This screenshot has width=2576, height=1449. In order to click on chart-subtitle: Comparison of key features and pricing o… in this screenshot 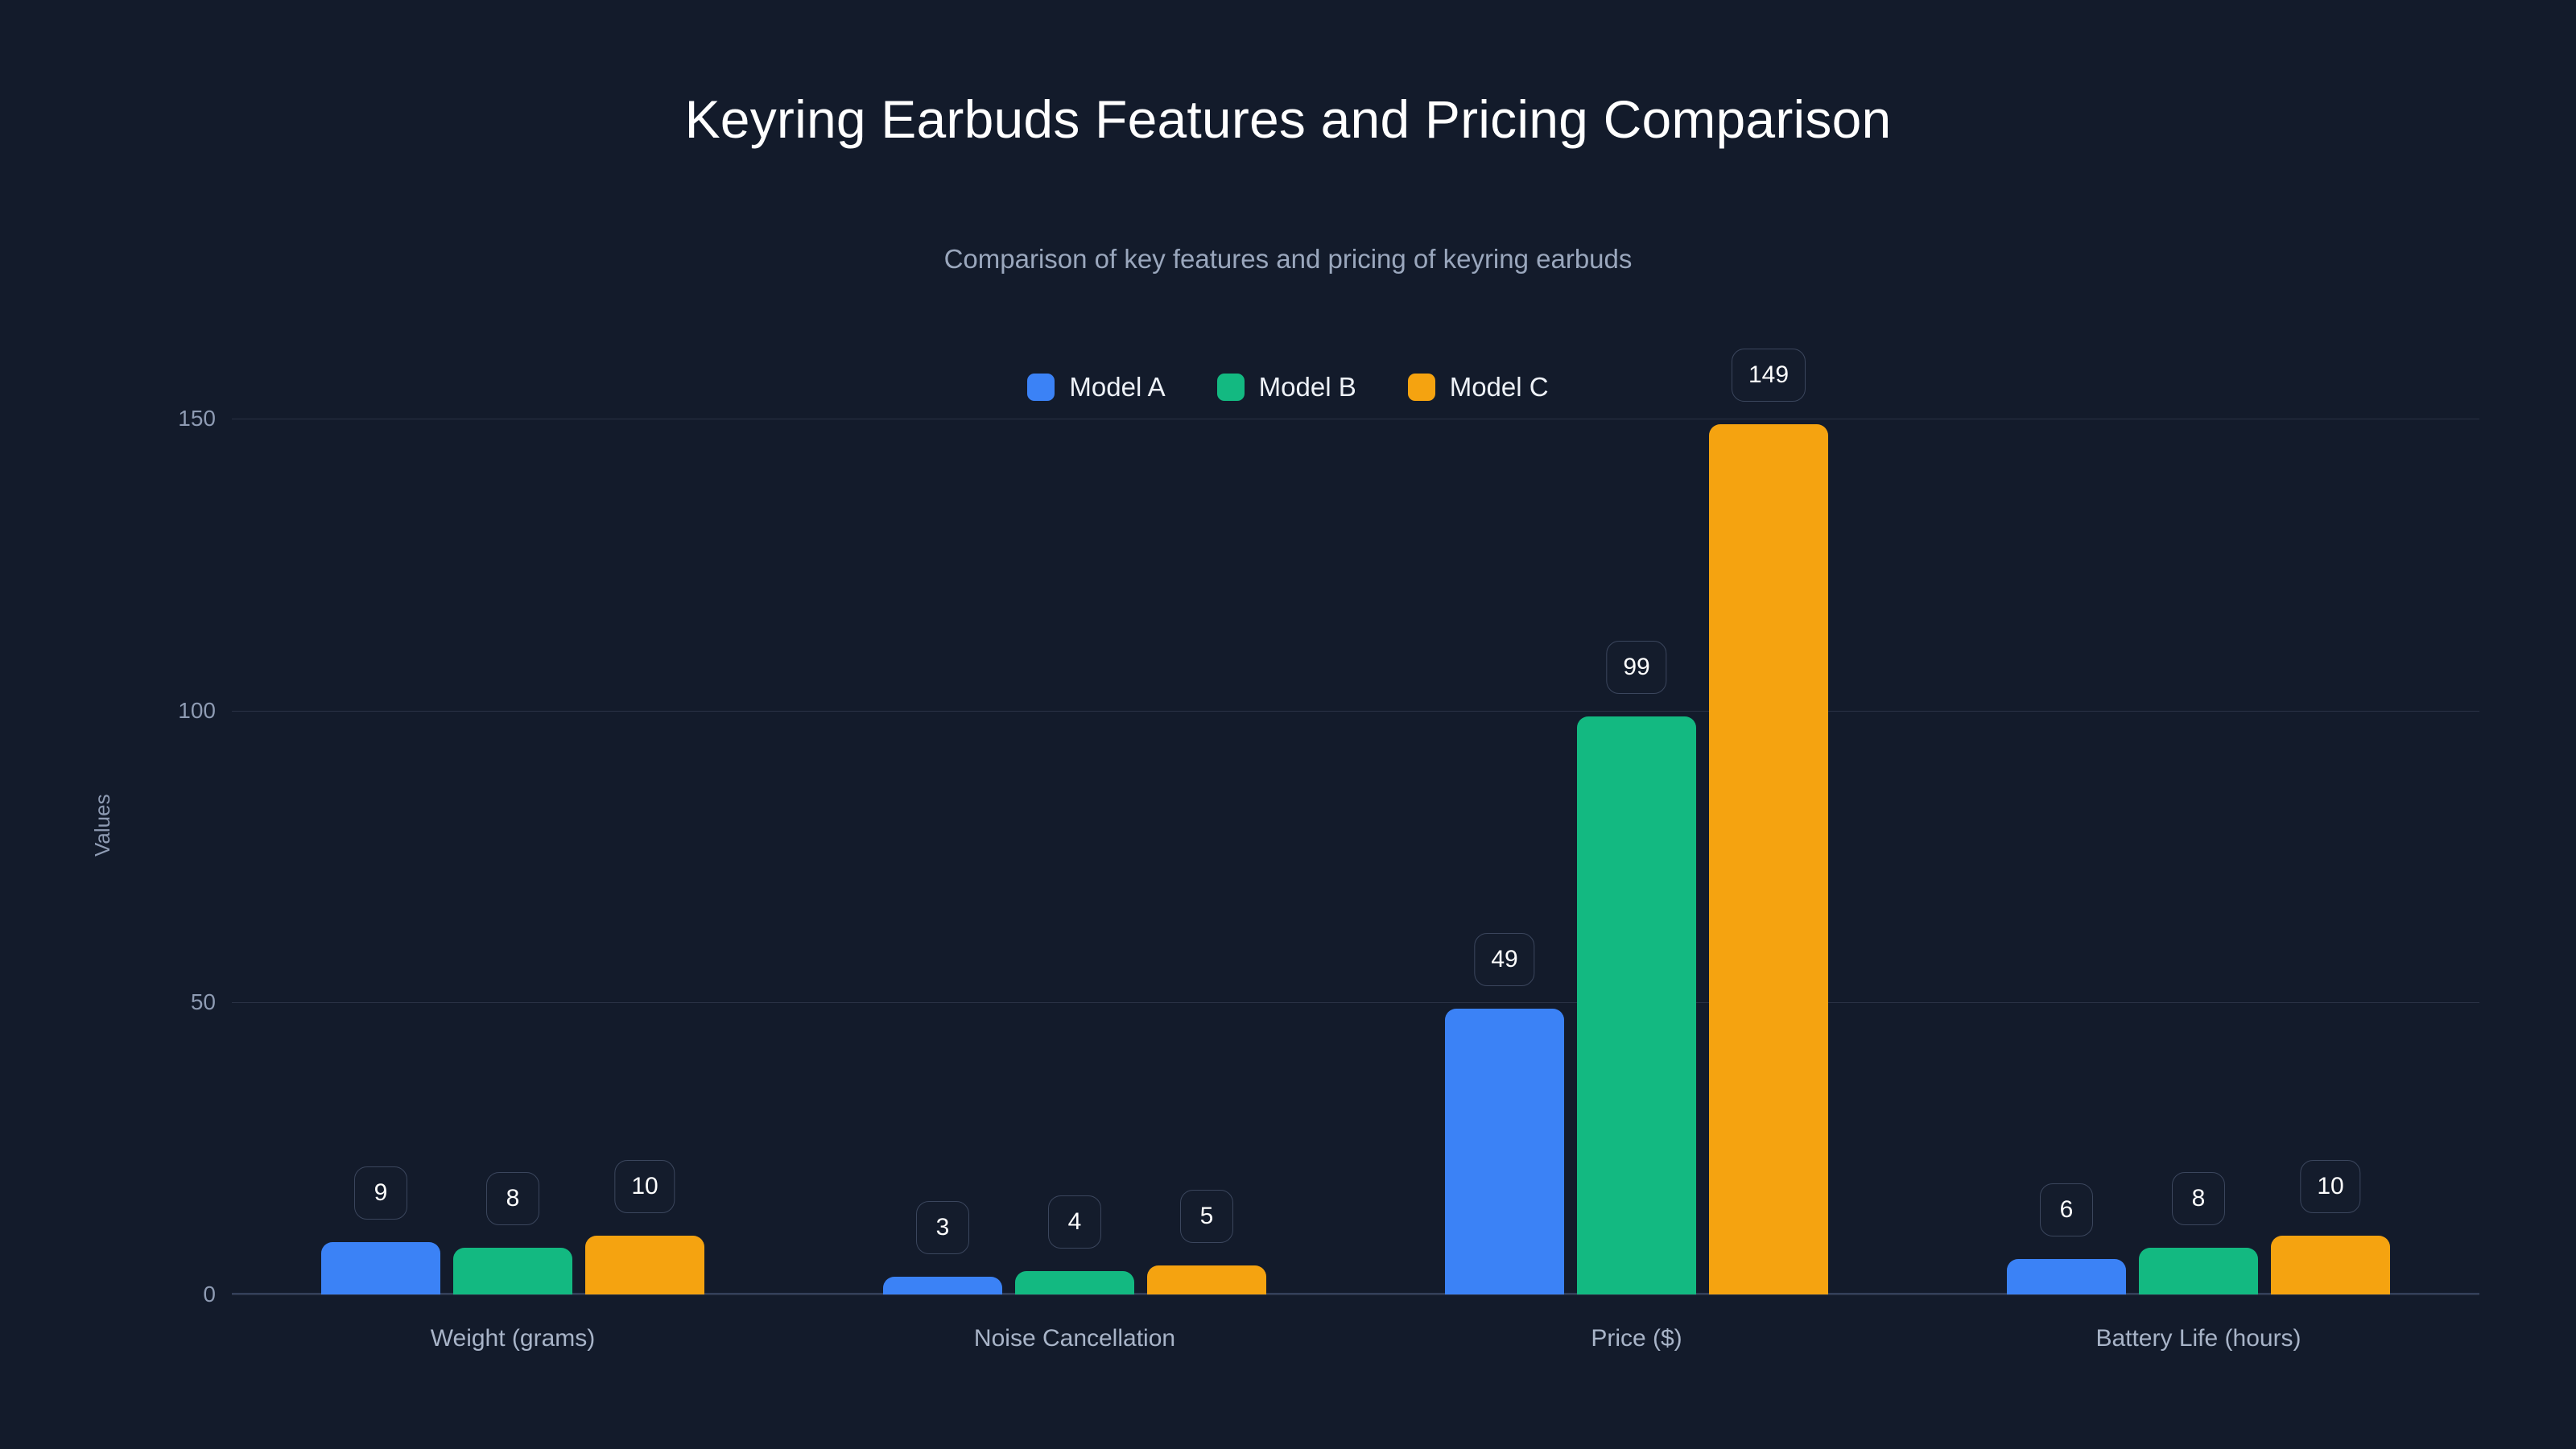, I will do `click(1288, 259)`.